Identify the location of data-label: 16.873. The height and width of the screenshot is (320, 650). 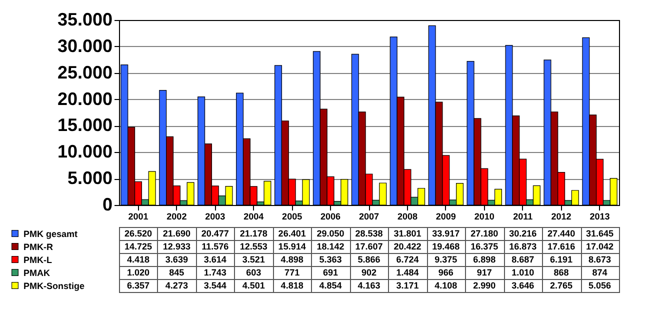
(523, 247).